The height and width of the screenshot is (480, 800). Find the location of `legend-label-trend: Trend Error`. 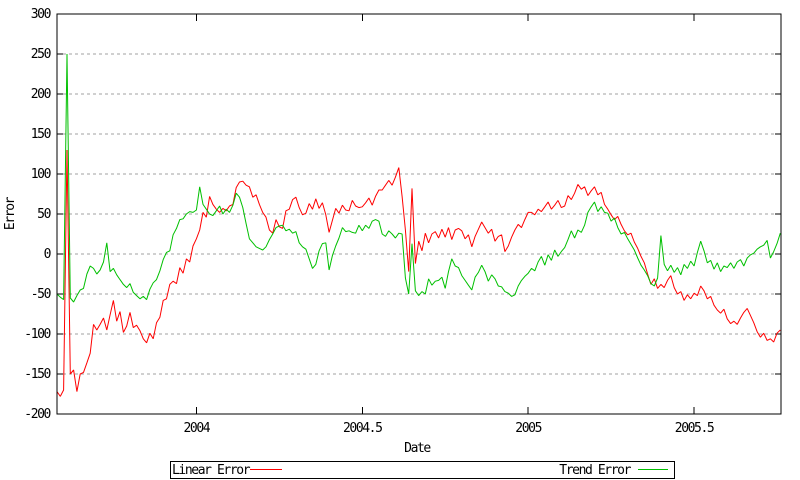

legend-label-trend: Trend Error is located at coordinates (595, 470).